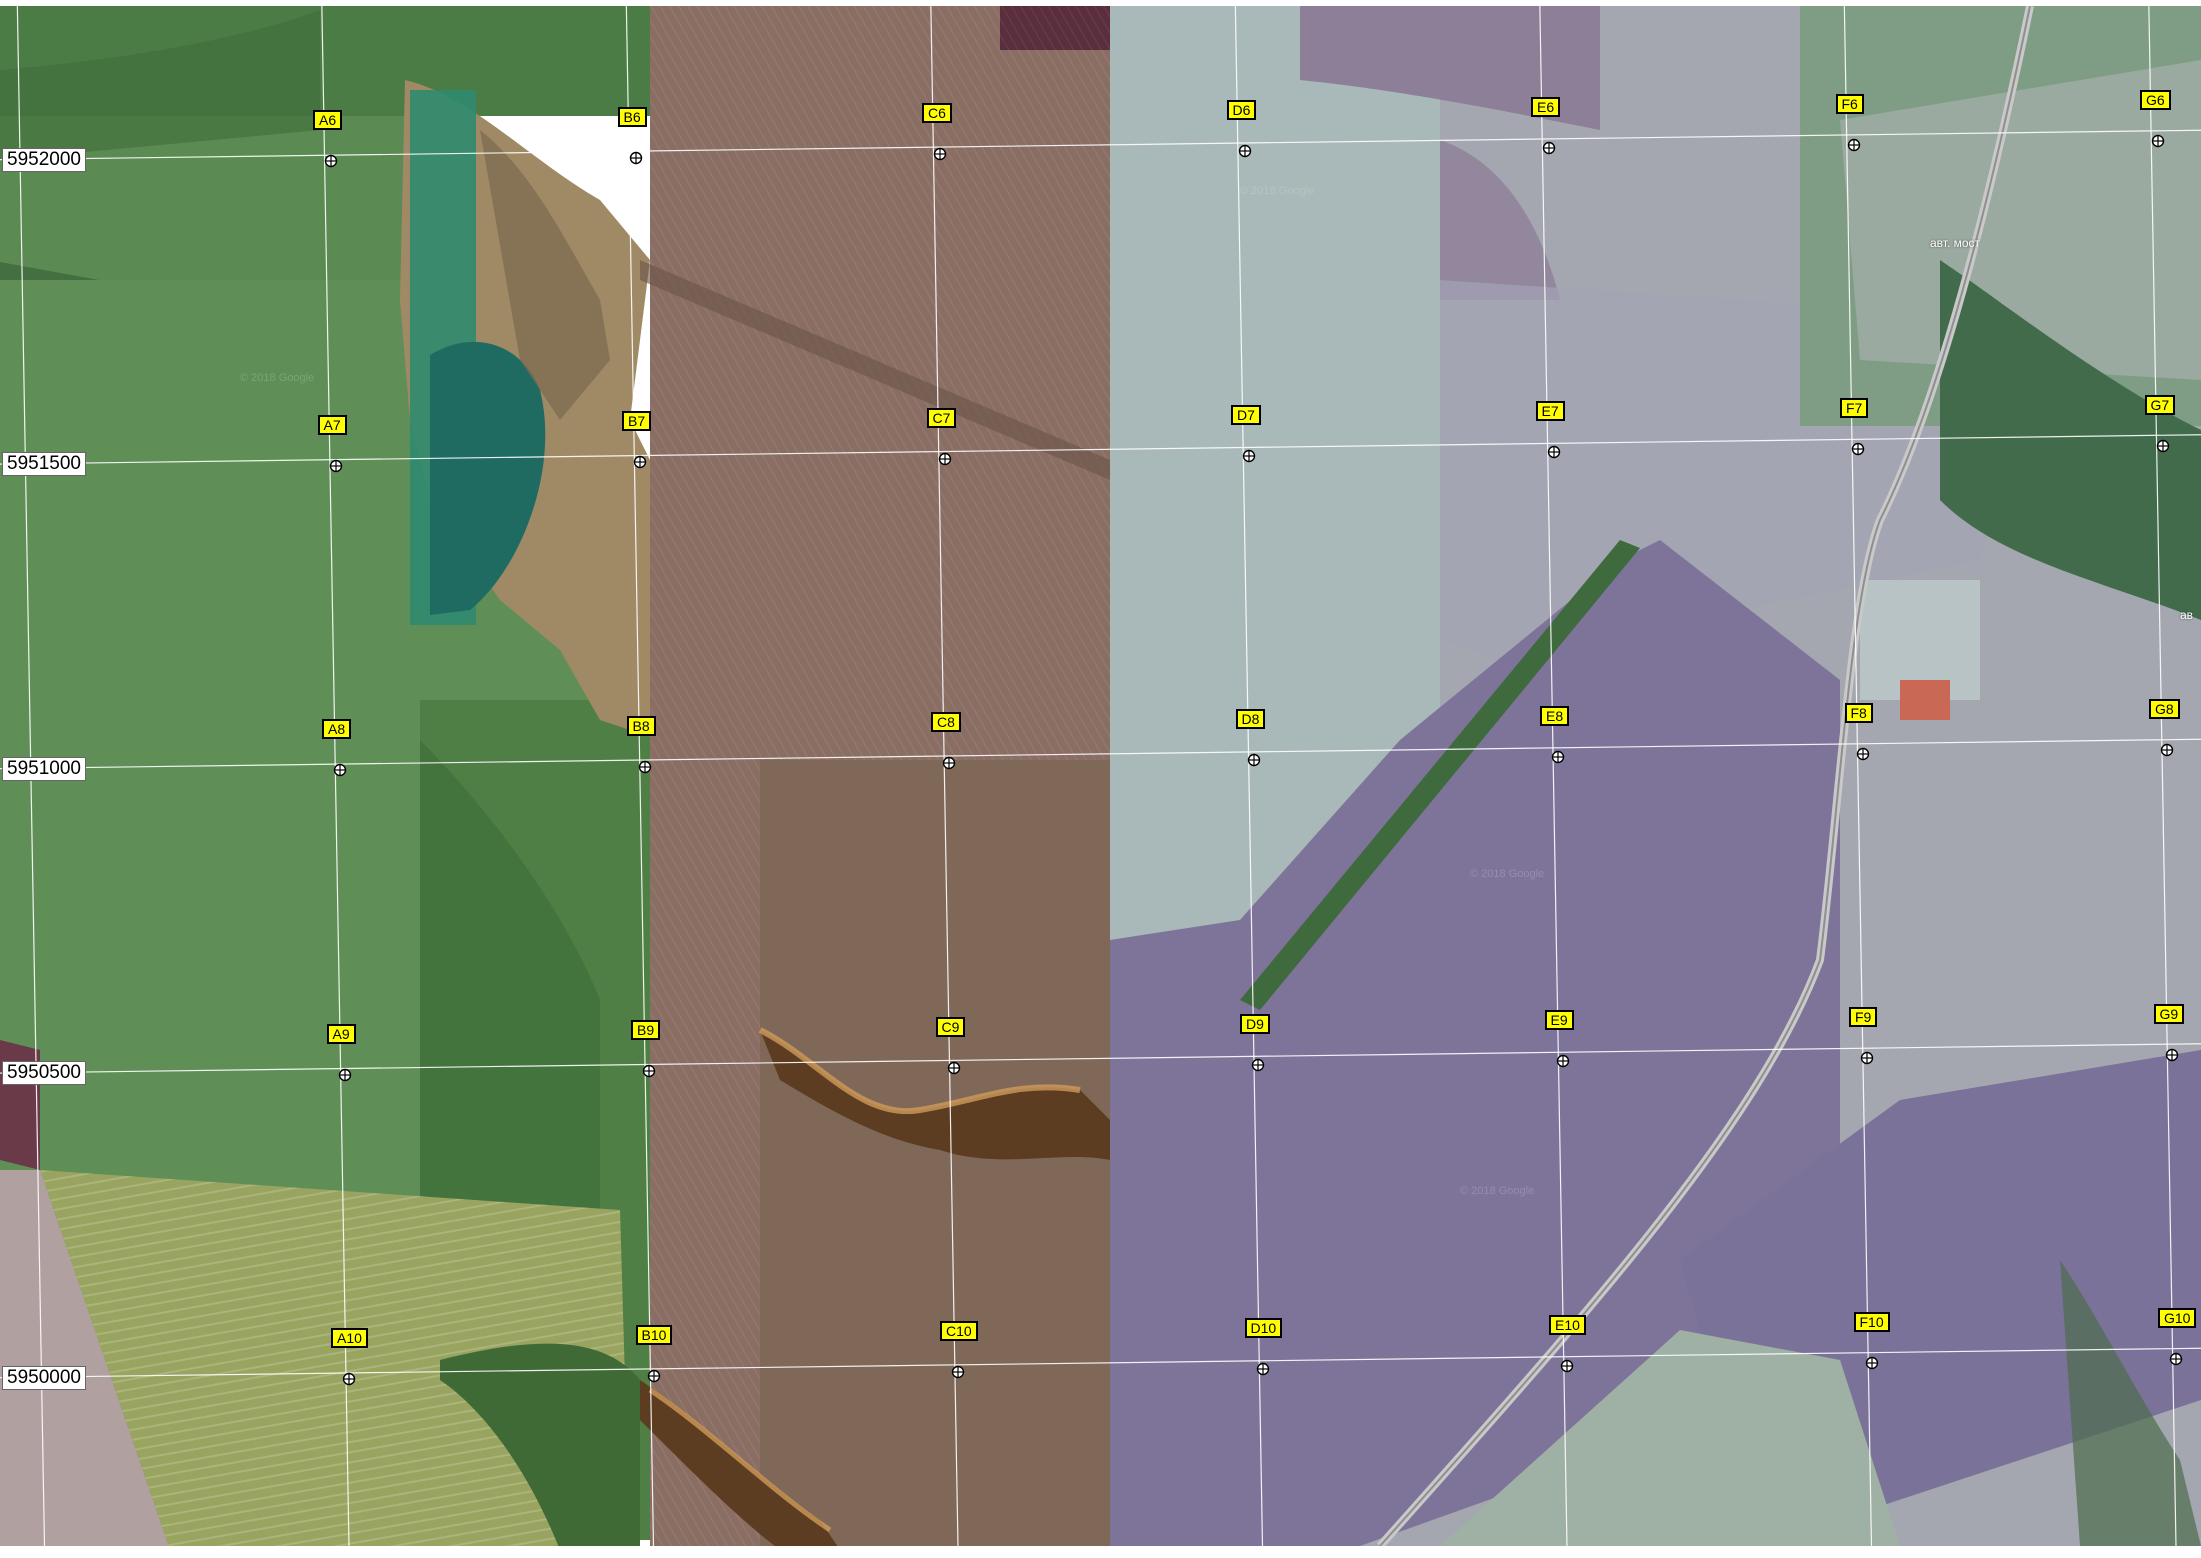 The image size is (2201, 1558). Describe the element at coordinates (946, 722) in the screenshot. I see `marker-label: C8` at that location.